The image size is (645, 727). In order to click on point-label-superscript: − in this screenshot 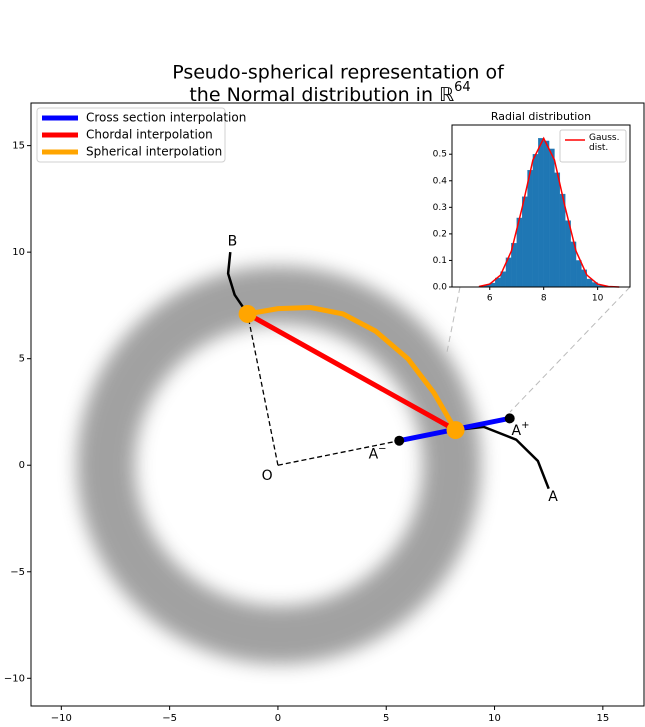, I will do `click(382, 449)`.